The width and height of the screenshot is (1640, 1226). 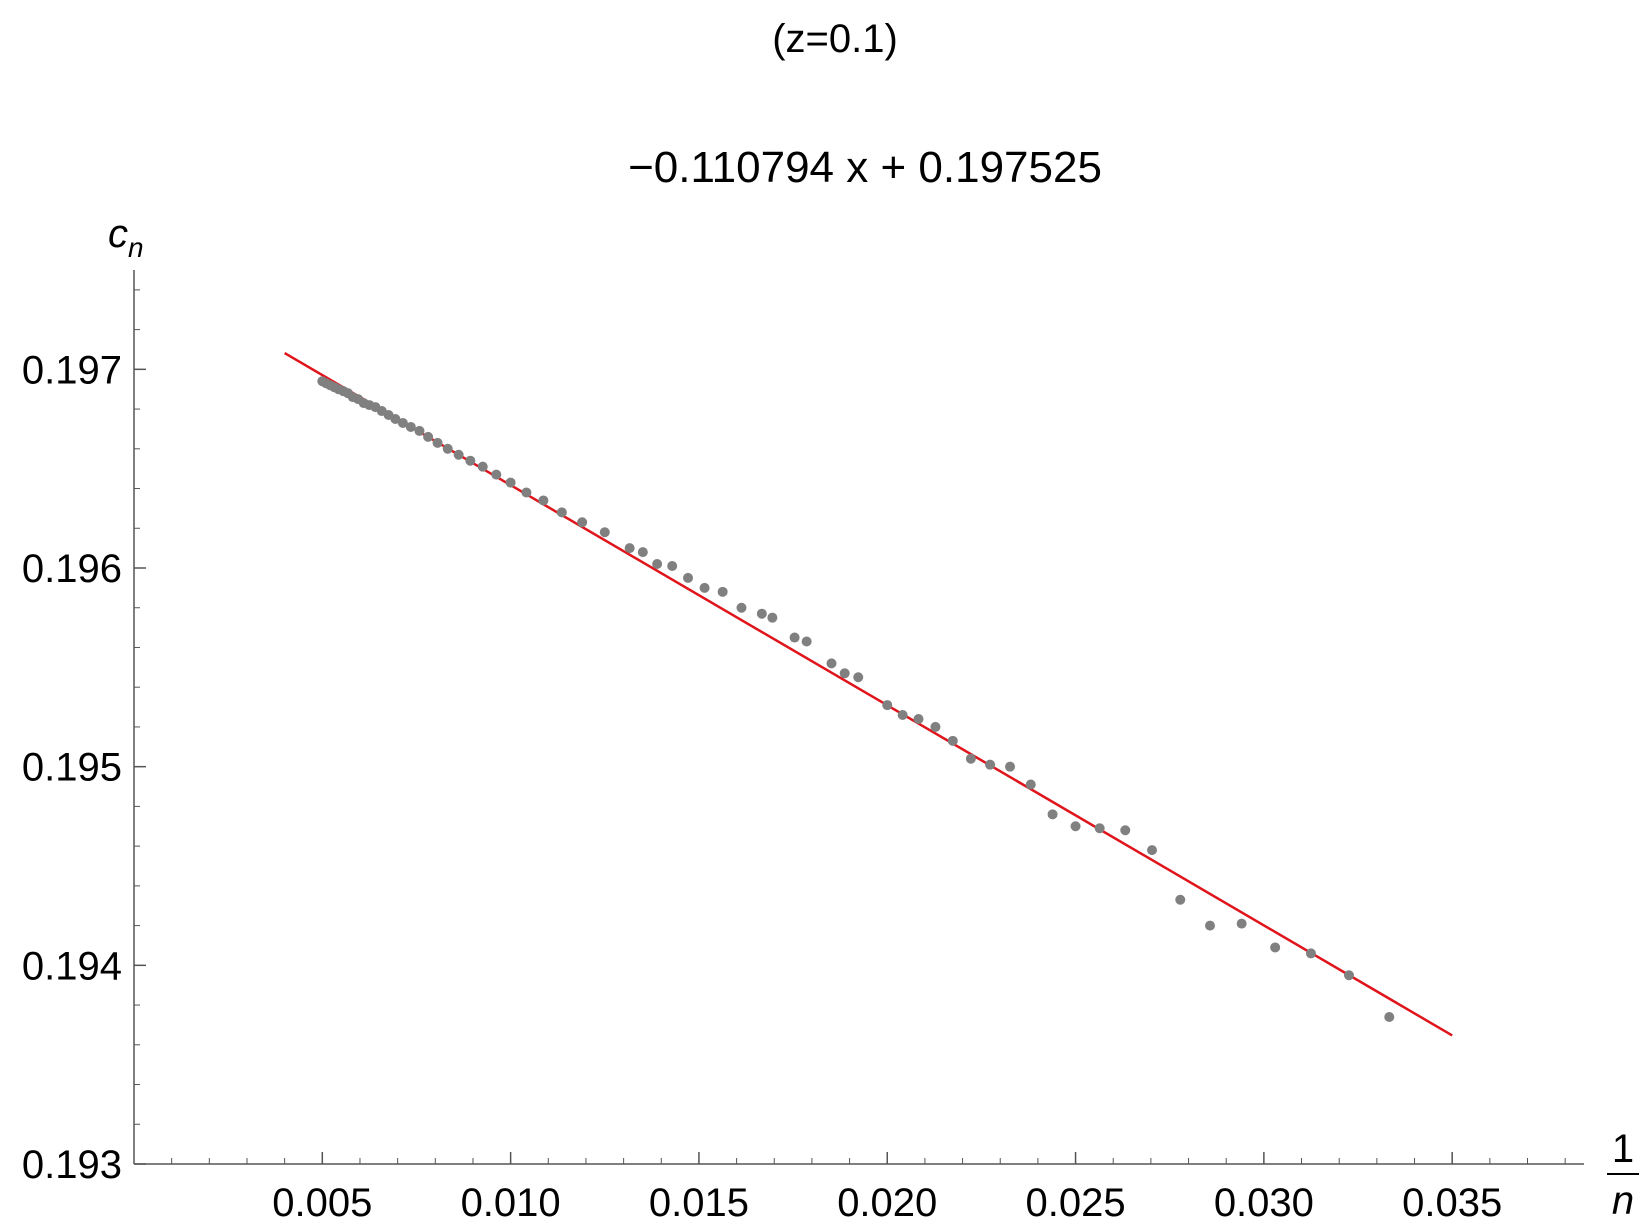 What do you see at coordinates (1264, 1203) in the screenshot?
I see `x-tick-label: 0.030` at bounding box center [1264, 1203].